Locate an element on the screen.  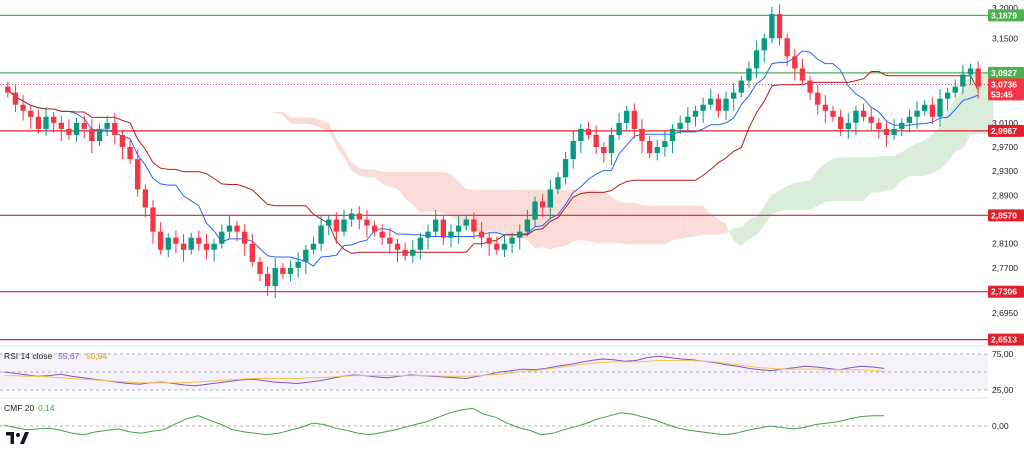
y-tick-label-7: 2,7700 is located at coordinates (1005, 268).